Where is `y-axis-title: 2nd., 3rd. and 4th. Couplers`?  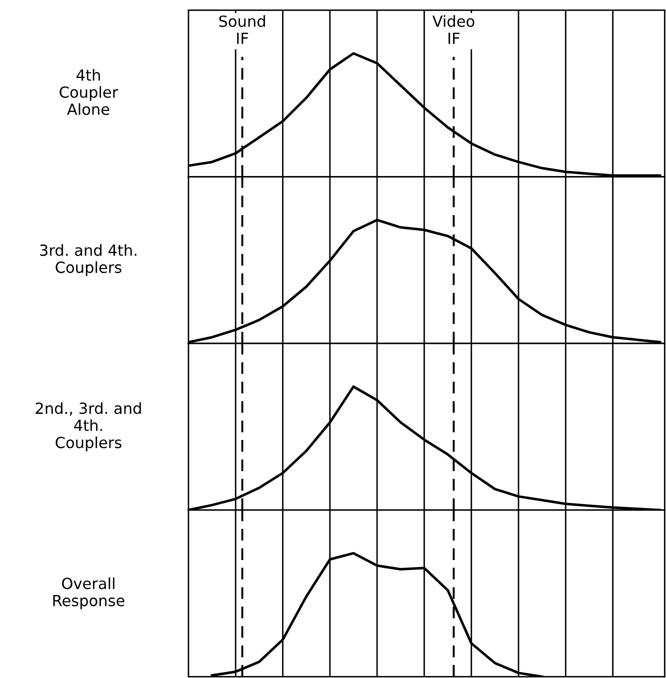 y-axis-title: 2nd., 3rd. and 4th. Couplers is located at coordinates (88, 427).